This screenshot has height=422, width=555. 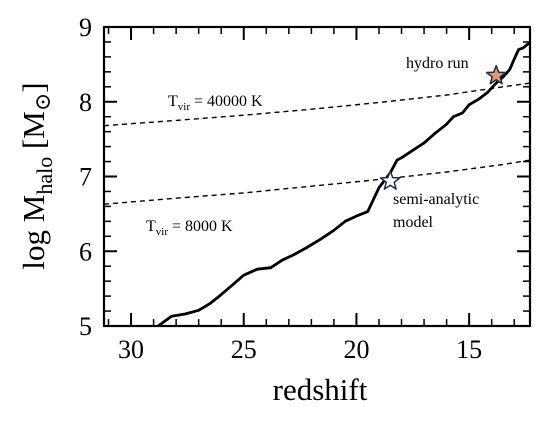 What do you see at coordinates (173, 101) in the screenshot?
I see `annotation-tvir-40000-main: T` at bounding box center [173, 101].